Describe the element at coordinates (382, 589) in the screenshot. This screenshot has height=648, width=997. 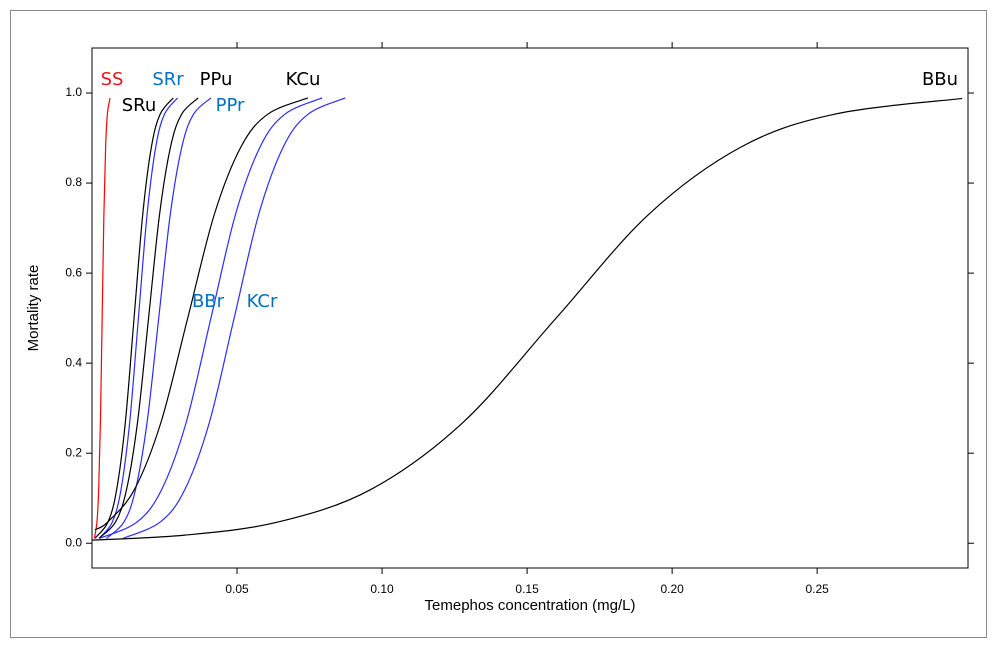
I see `x-tick-label: 0.10` at that location.